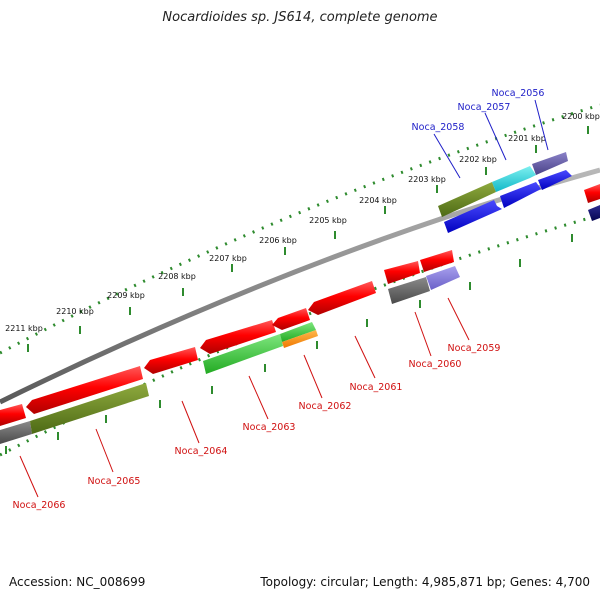 The width and height of the screenshot is (600, 600). I want to click on gene-noca-2061, so click(342, 298).